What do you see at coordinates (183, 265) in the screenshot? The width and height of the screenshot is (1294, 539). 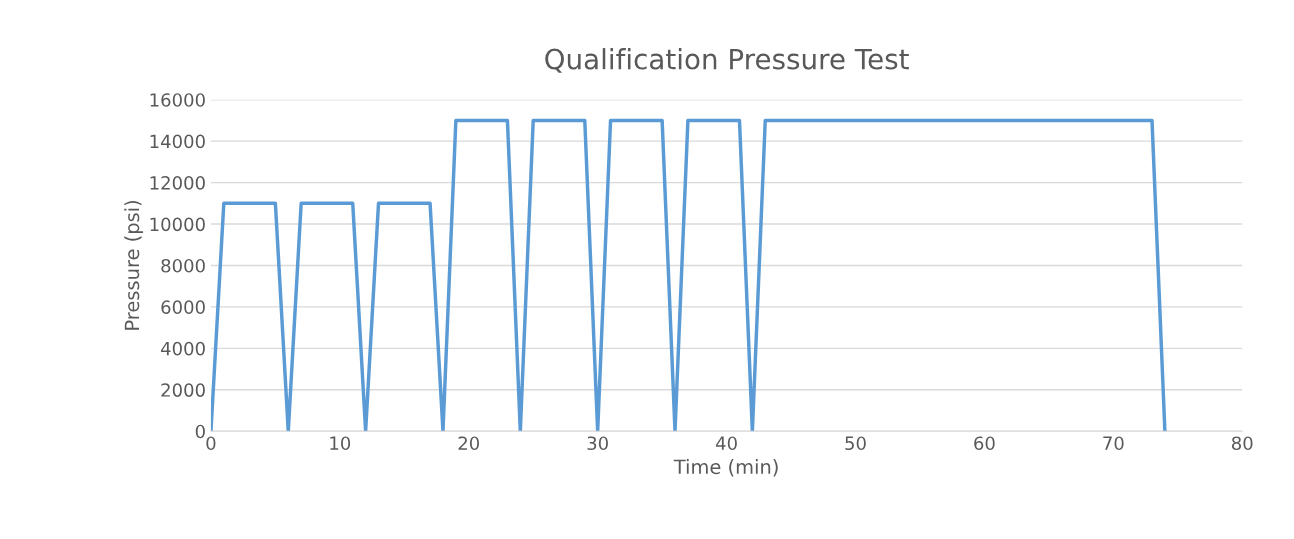 I see `y-tick-label: 8000` at bounding box center [183, 265].